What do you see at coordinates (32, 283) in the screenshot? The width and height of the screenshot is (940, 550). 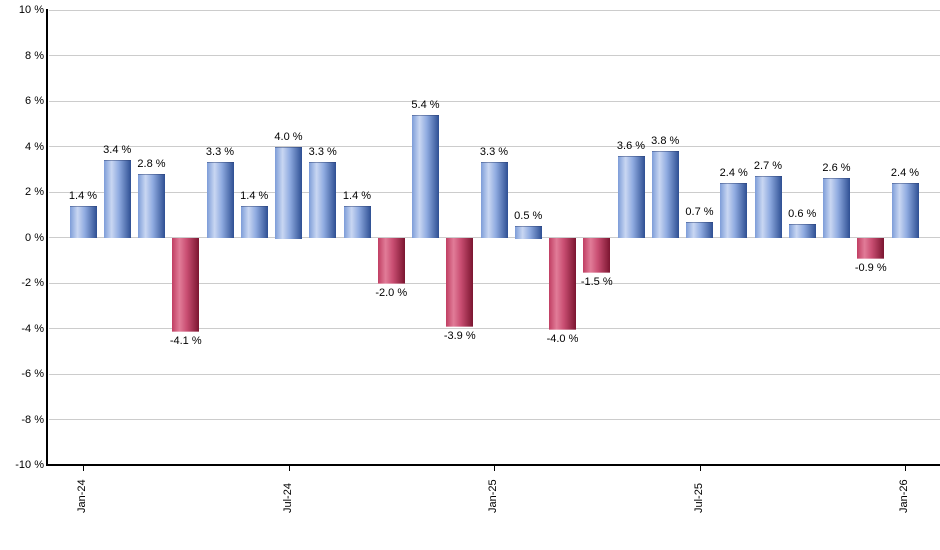 I see `y-axis-tick-label: -2 %` at bounding box center [32, 283].